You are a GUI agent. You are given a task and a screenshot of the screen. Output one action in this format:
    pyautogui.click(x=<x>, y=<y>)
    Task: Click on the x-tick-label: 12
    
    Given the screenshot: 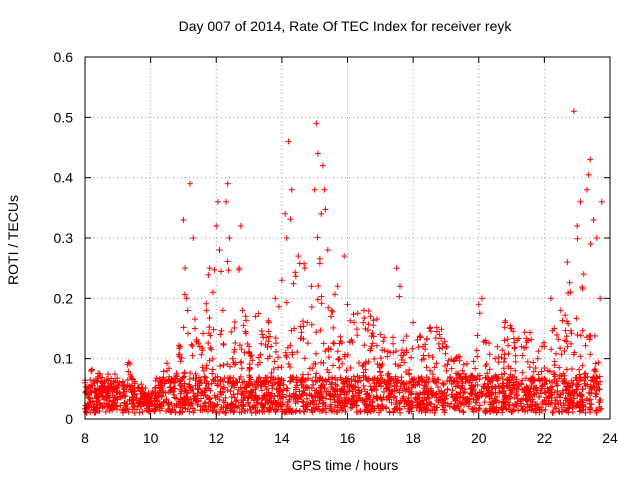 What is the action you would take?
    pyautogui.click(x=216, y=438)
    